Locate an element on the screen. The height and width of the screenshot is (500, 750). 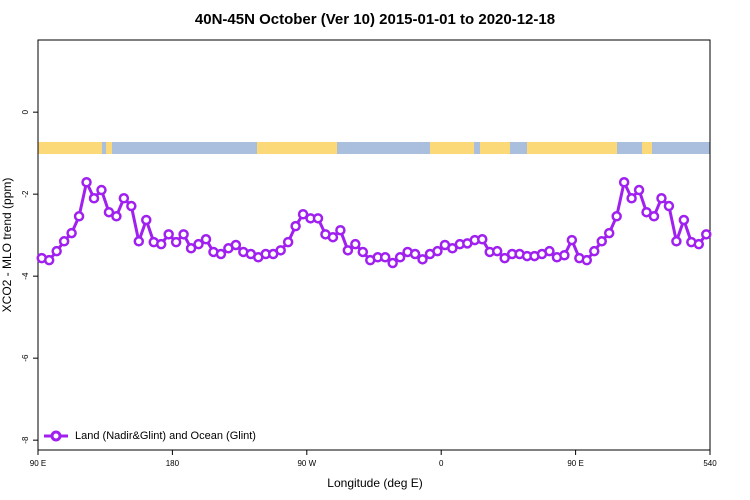
y-tick-label: 0 is located at coordinates (25, 111).